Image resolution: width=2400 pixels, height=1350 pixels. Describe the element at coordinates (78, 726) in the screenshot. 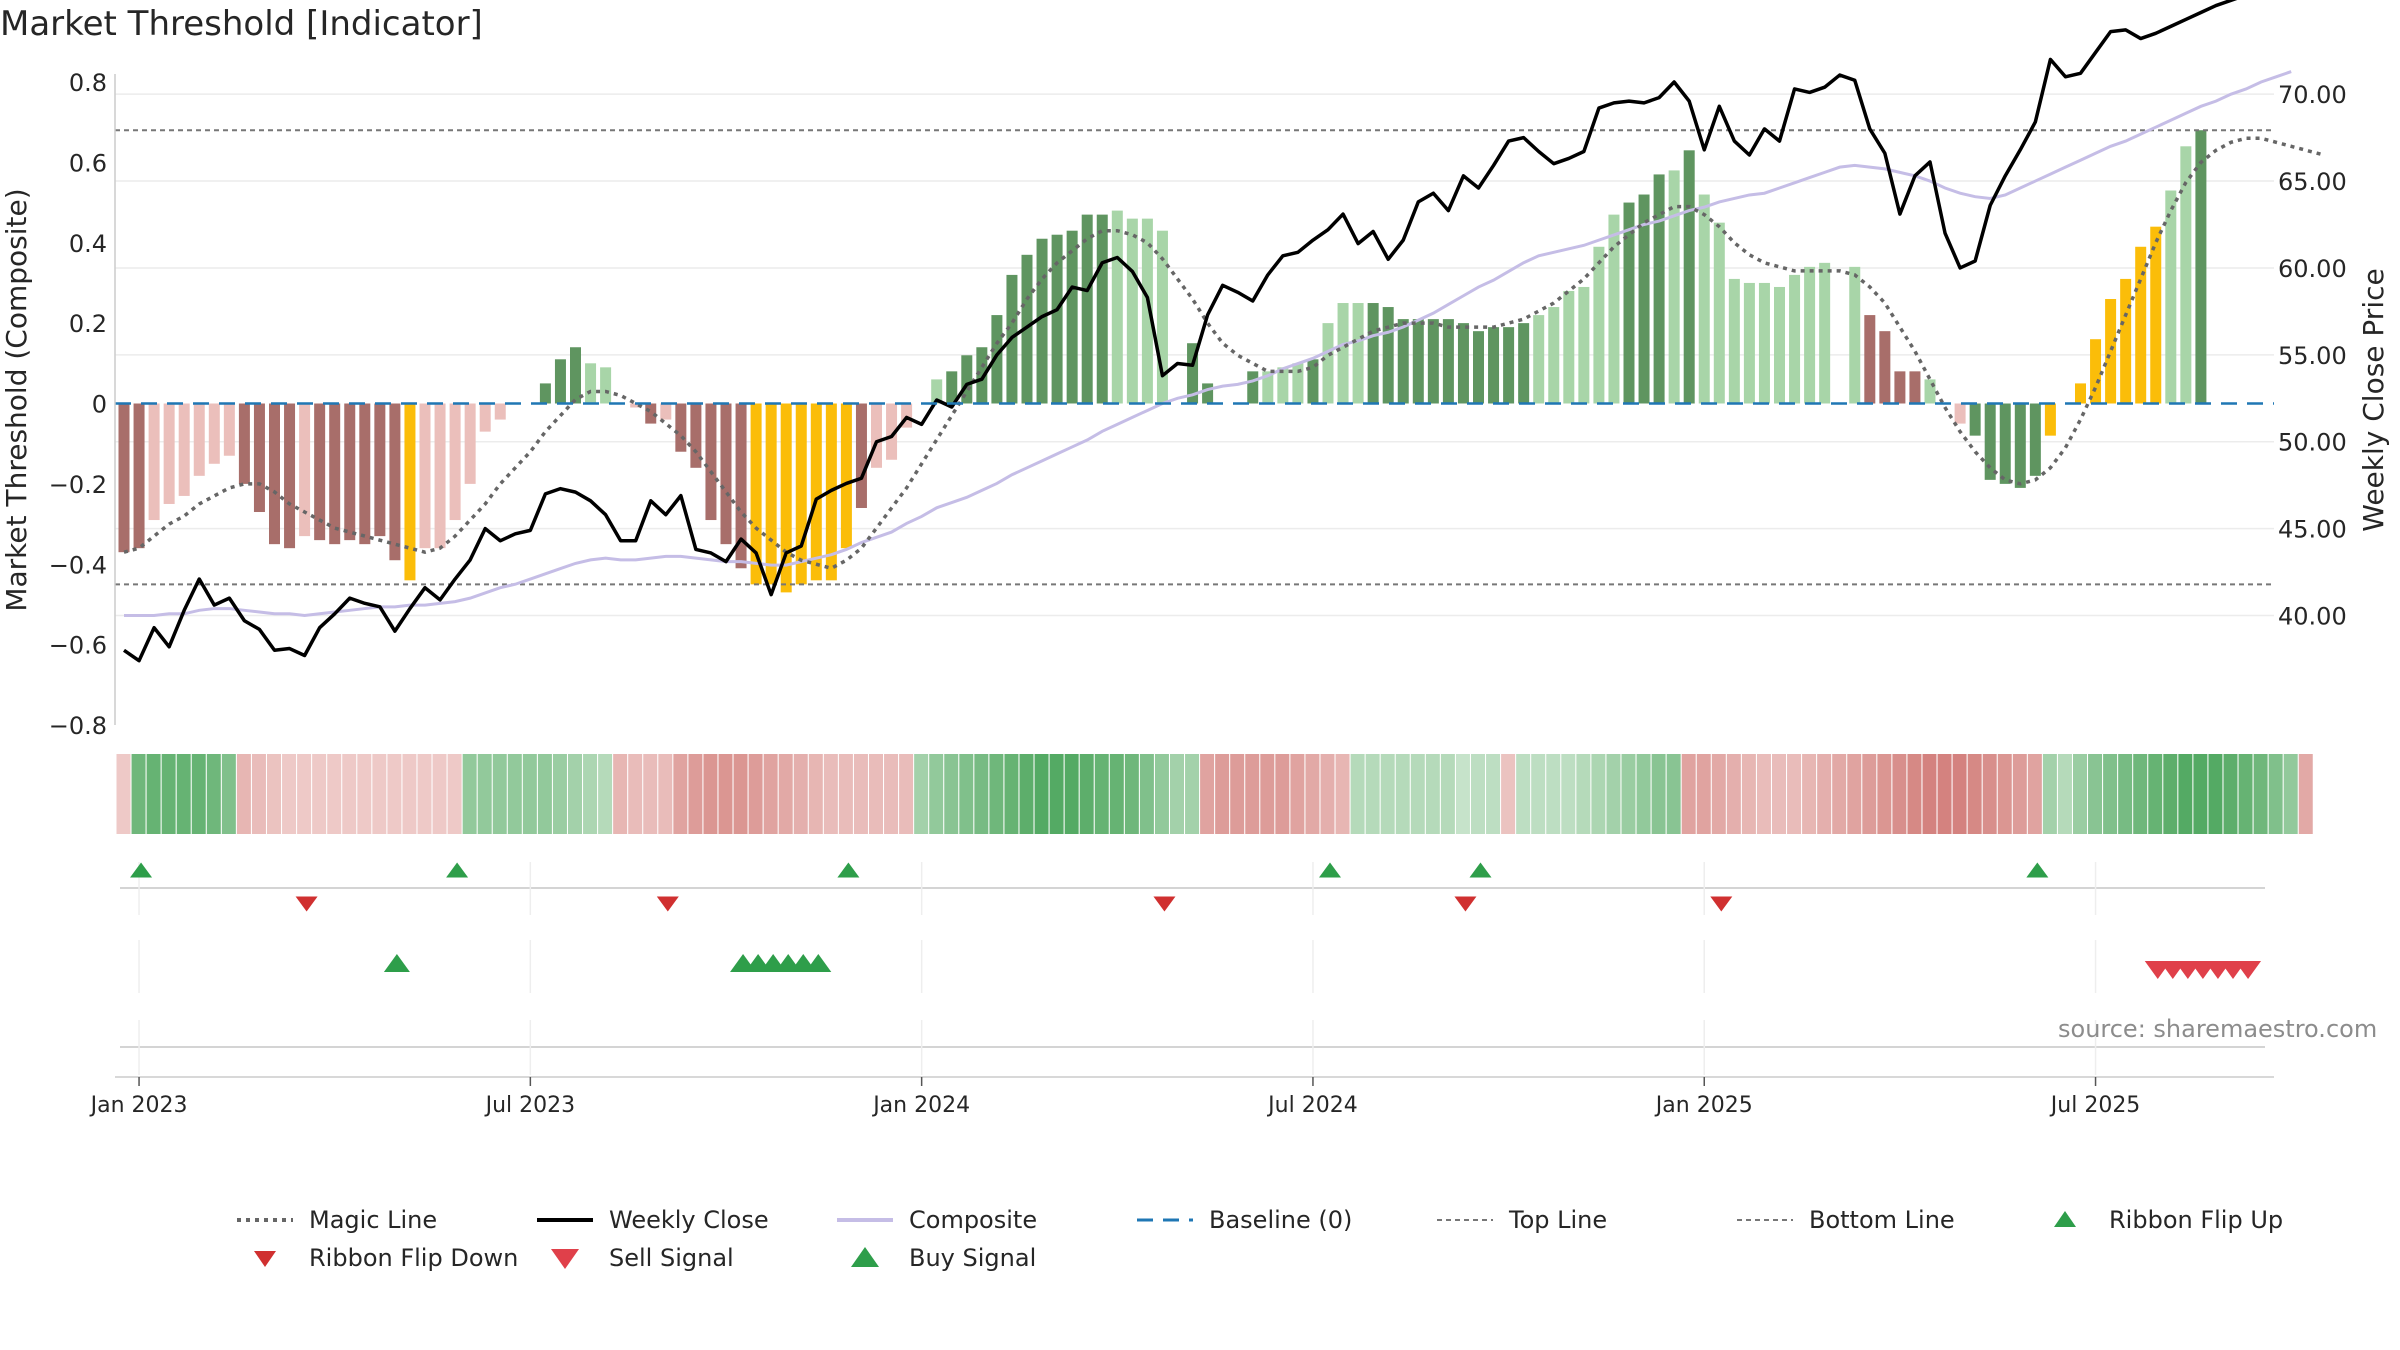

I see `left-tick-label: −0.8` at that location.